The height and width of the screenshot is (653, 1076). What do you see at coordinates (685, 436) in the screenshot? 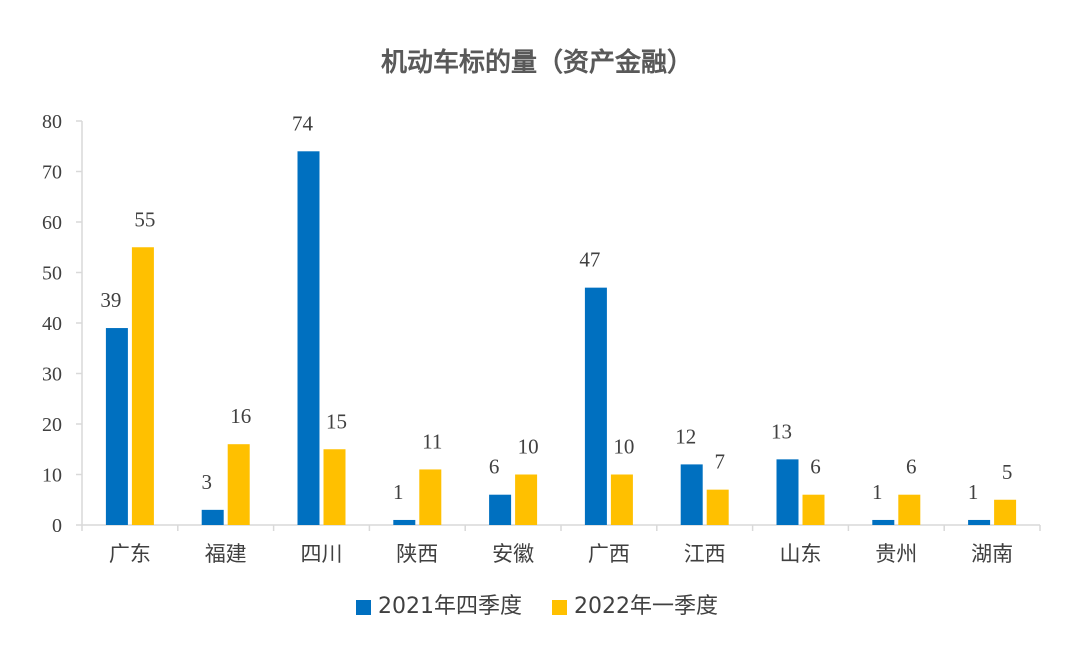
I see `data-label: 12` at bounding box center [685, 436].